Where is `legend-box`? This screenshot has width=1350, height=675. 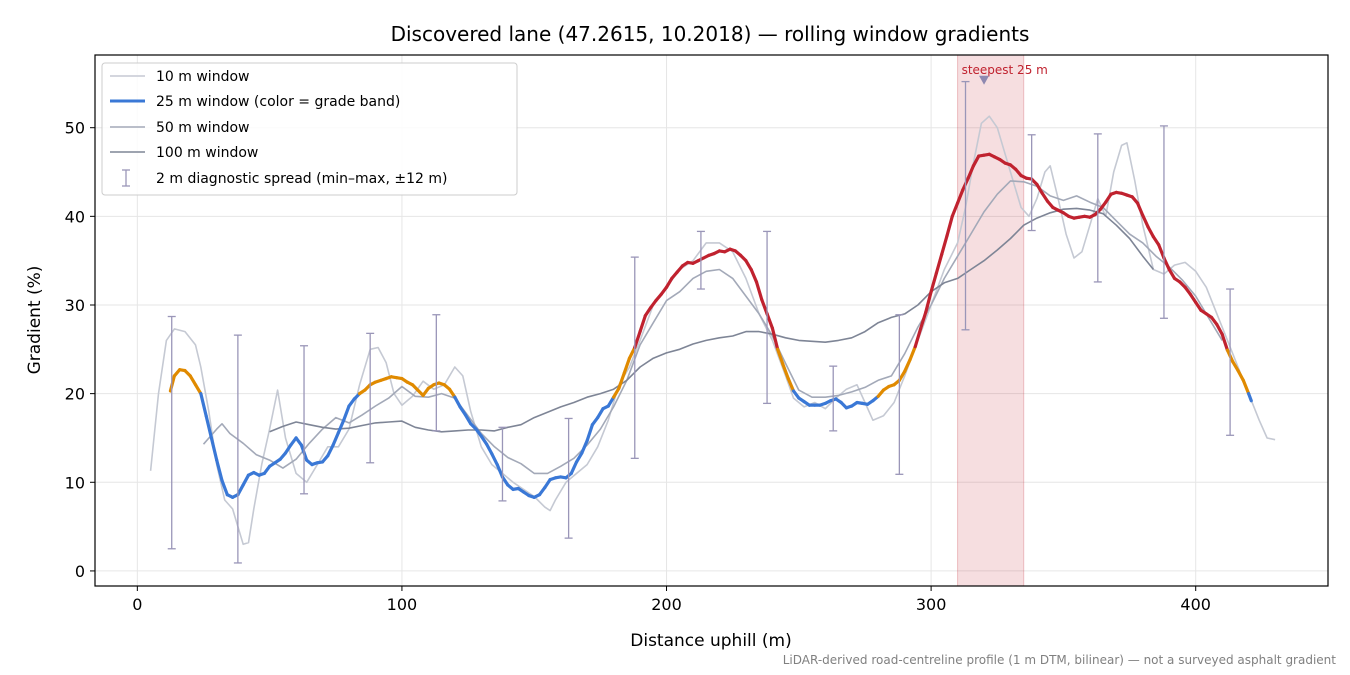 legend-box is located at coordinates (309, 129).